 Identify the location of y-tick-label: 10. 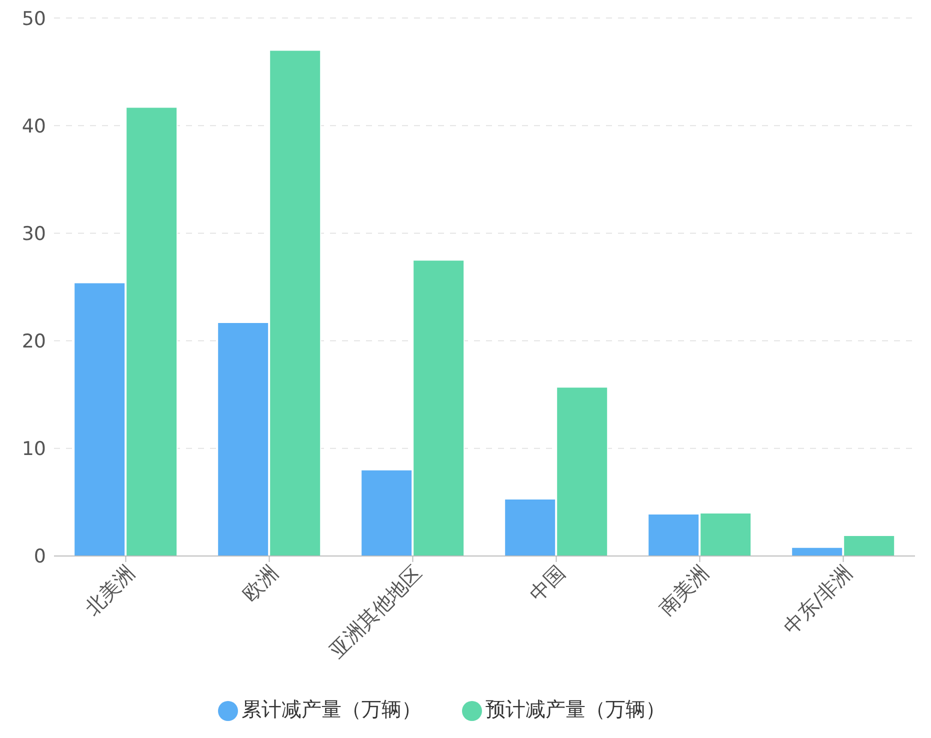
(34, 449).